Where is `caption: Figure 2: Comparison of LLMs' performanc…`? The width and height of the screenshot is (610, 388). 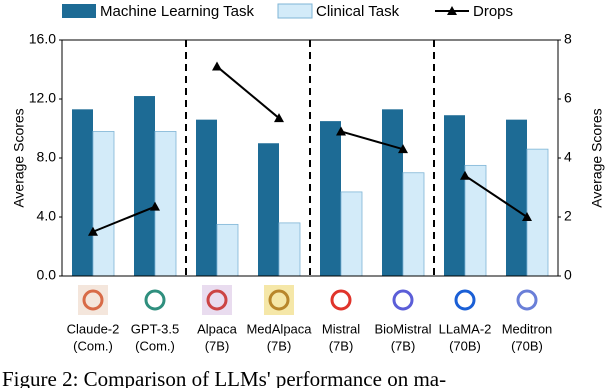 caption: Figure 2: Comparison of LLMs' performanc… is located at coordinates (224, 377).